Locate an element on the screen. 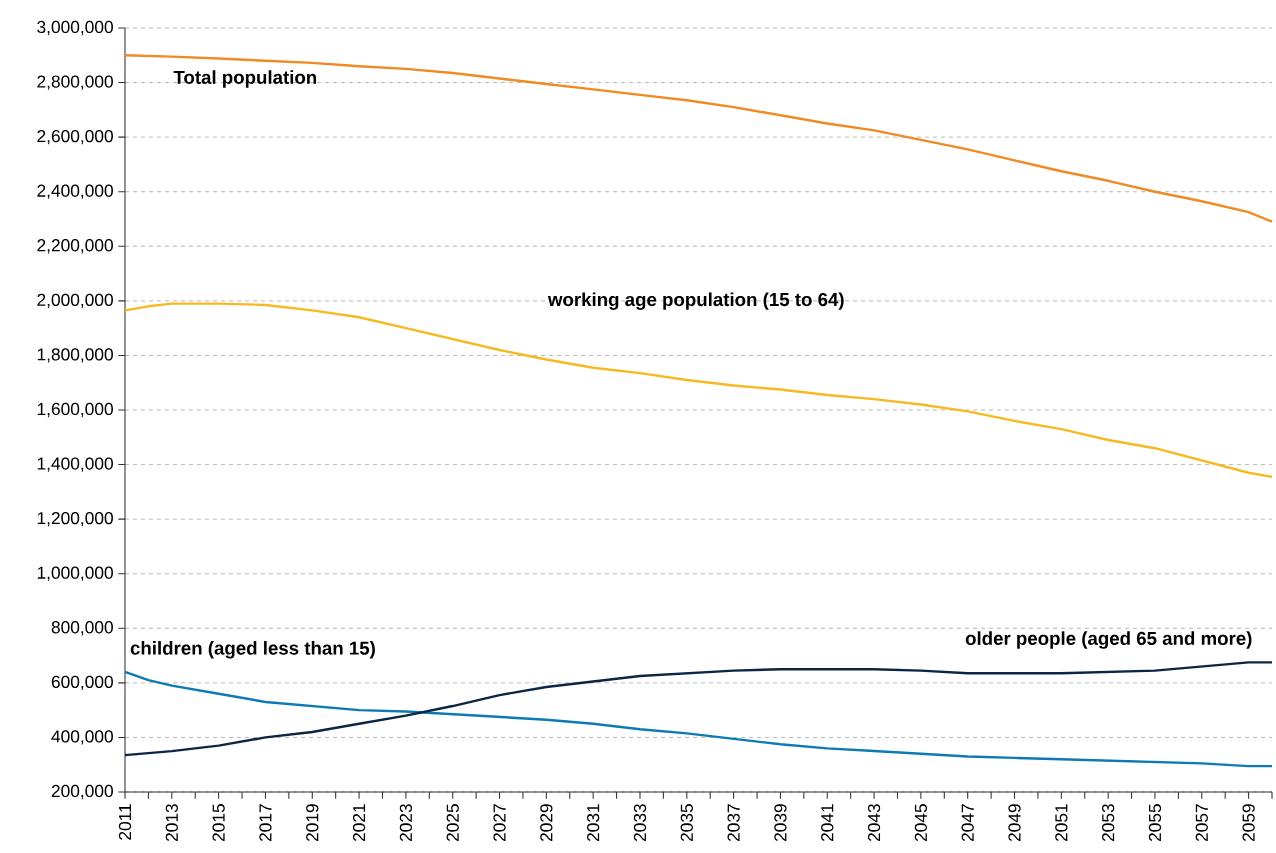  x-tick-label: 2027 is located at coordinates (499, 823).